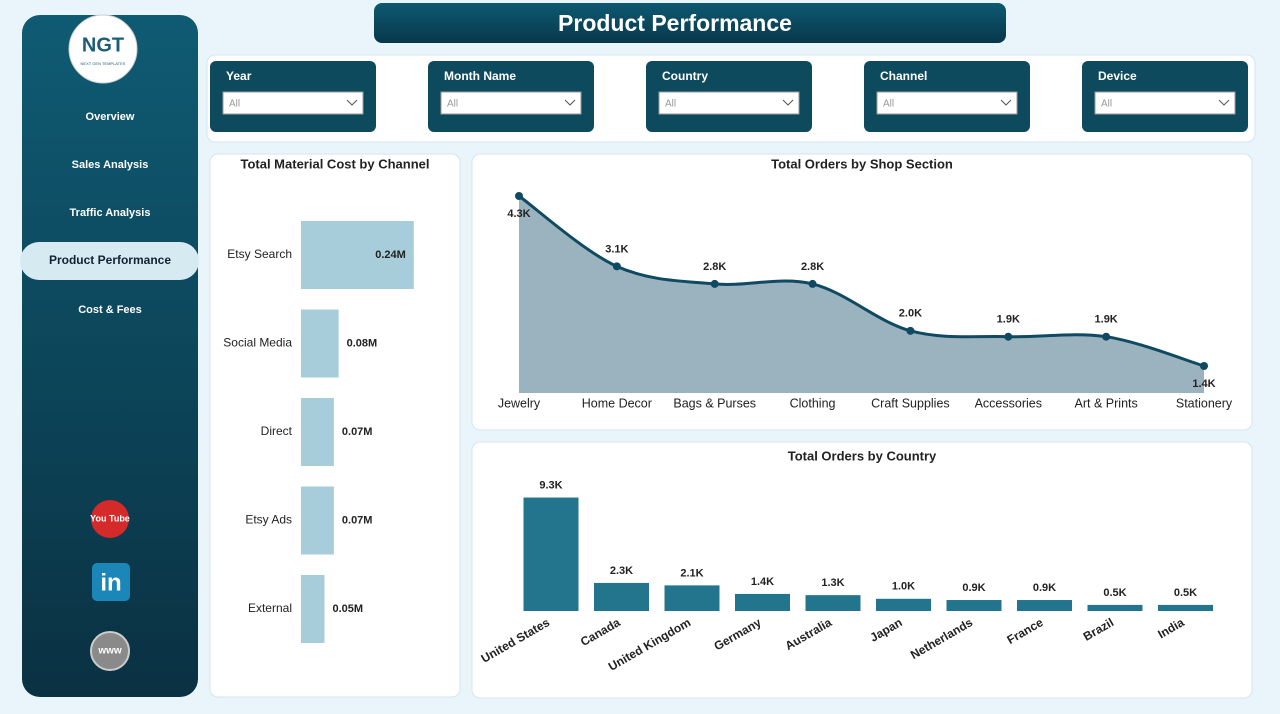 The width and height of the screenshot is (1280, 714). I want to click on nav-item: Product Performance, so click(110, 260).